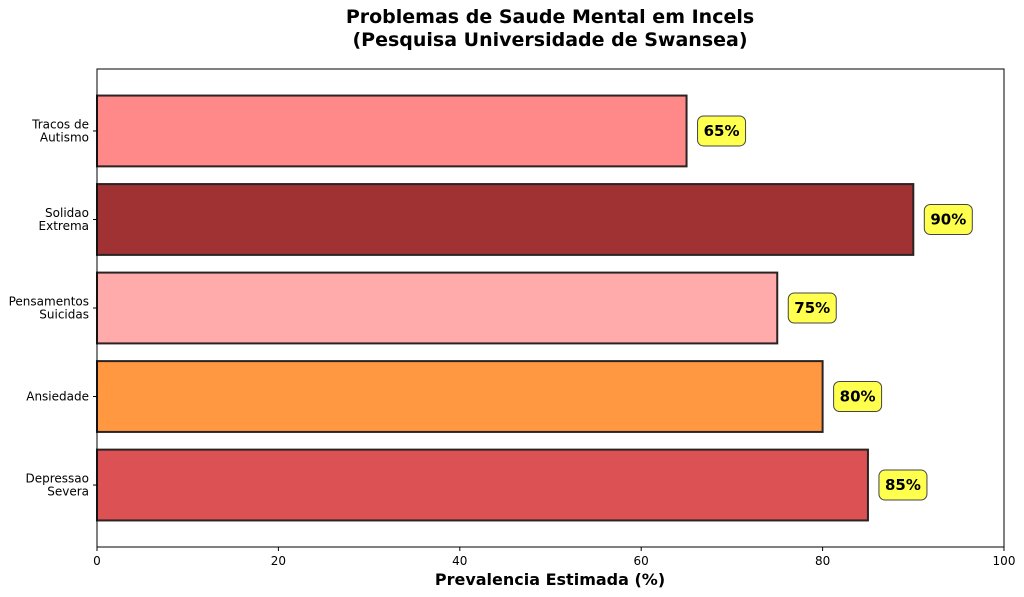 This screenshot has height=597, width=1024. Describe the element at coordinates (459, 561) in the screenshot. I see `x-tick-label: 40` at that location.